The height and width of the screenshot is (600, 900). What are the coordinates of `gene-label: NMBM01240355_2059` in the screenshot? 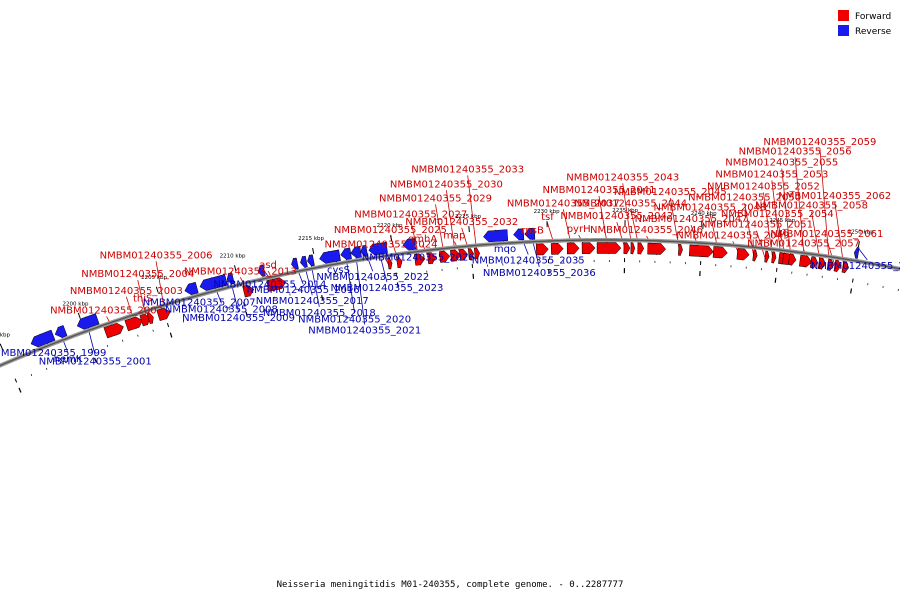 It's located at (819, 142).